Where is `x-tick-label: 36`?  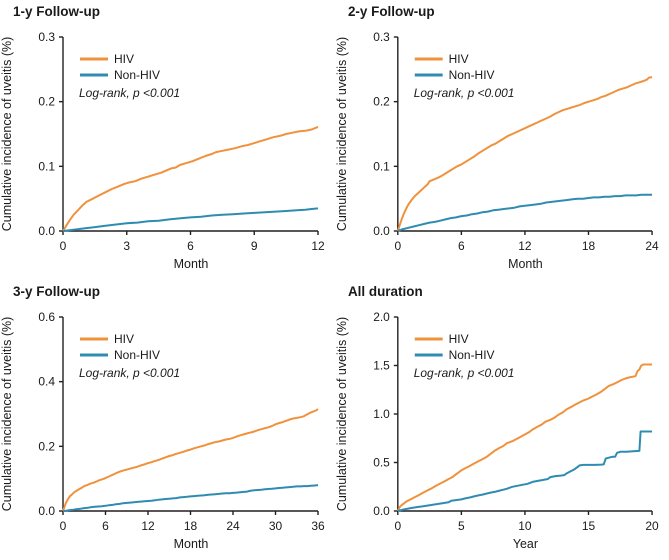
x-tick-label: 36 is located at coordinates (318, 526).